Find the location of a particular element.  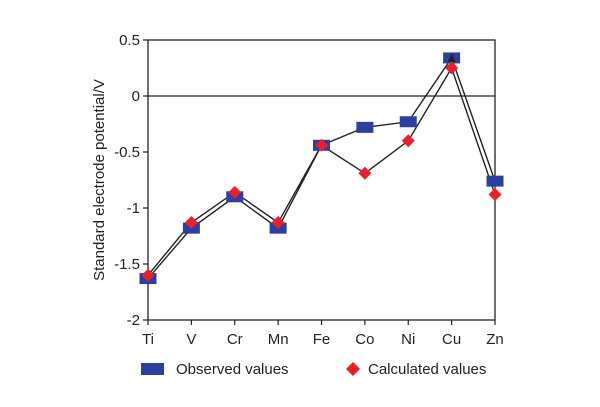

x-tick-label: Mn is located at coordinates (278, 339).